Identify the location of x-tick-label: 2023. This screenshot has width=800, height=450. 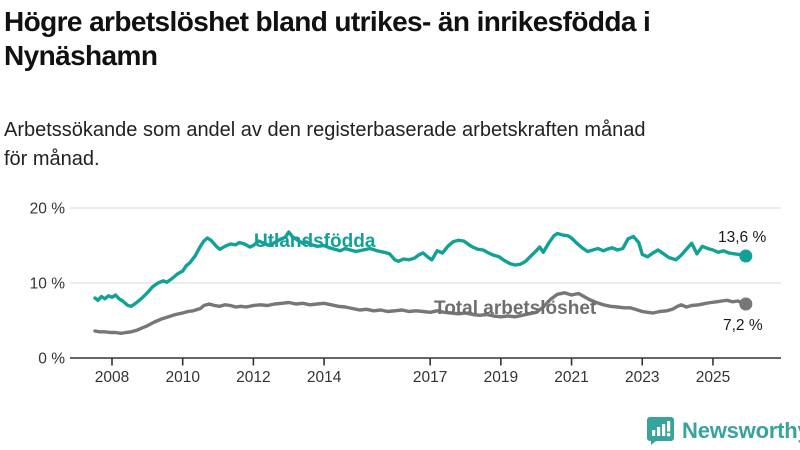
(642, 377).